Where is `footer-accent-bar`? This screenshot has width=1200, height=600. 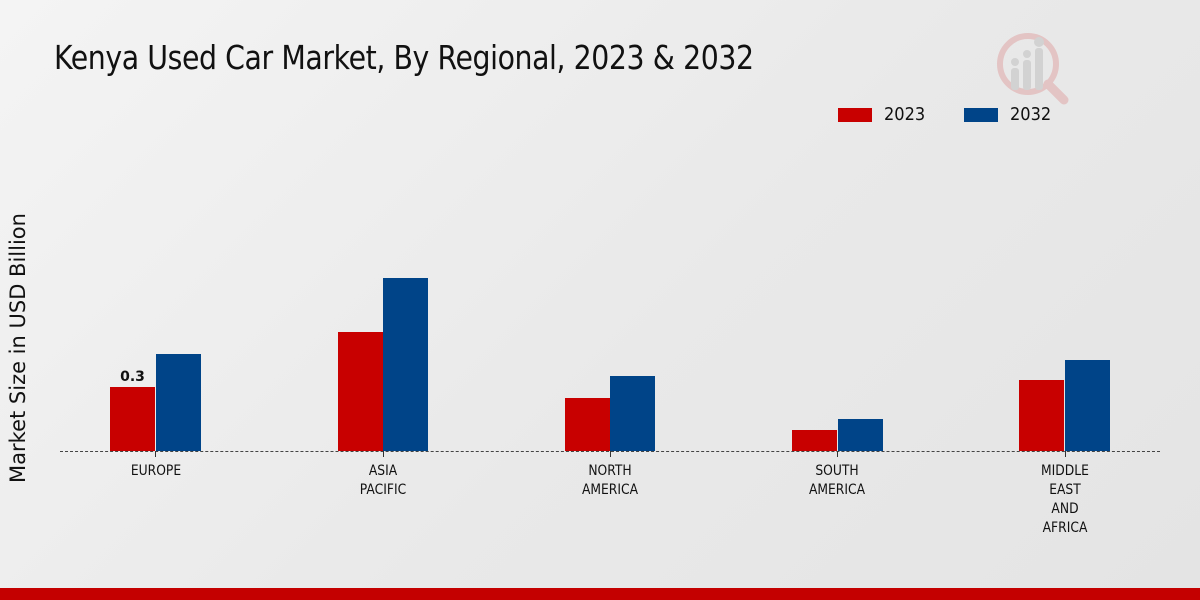
footer-accent-bar is located at coordinates (600, 594).